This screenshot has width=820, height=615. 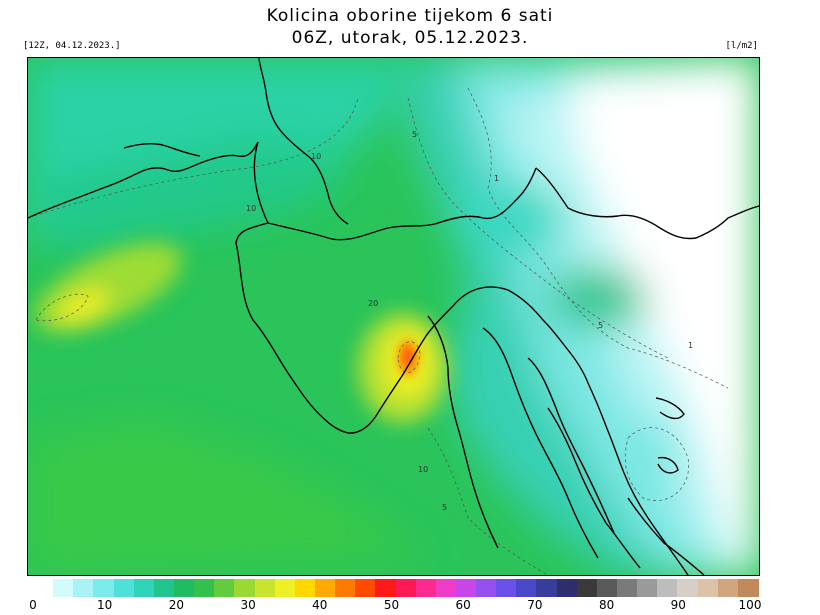 What do you see at coordinates (105, 605) in the screenshot?
I see `legend-tick-label: 10` at bounding box center [105, 605].